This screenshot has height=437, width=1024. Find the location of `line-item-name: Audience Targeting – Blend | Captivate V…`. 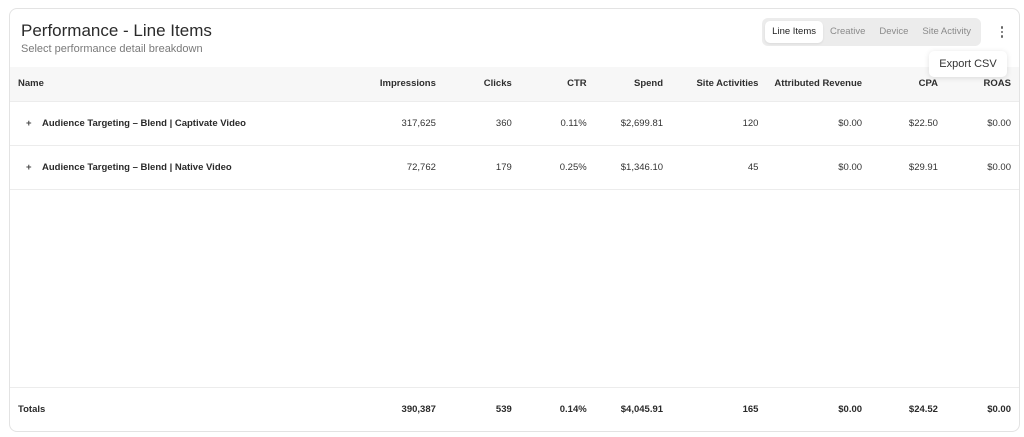

line-item-name: Audience Targeting – Blend | Captivate V… is located at coordinates (144, 123).